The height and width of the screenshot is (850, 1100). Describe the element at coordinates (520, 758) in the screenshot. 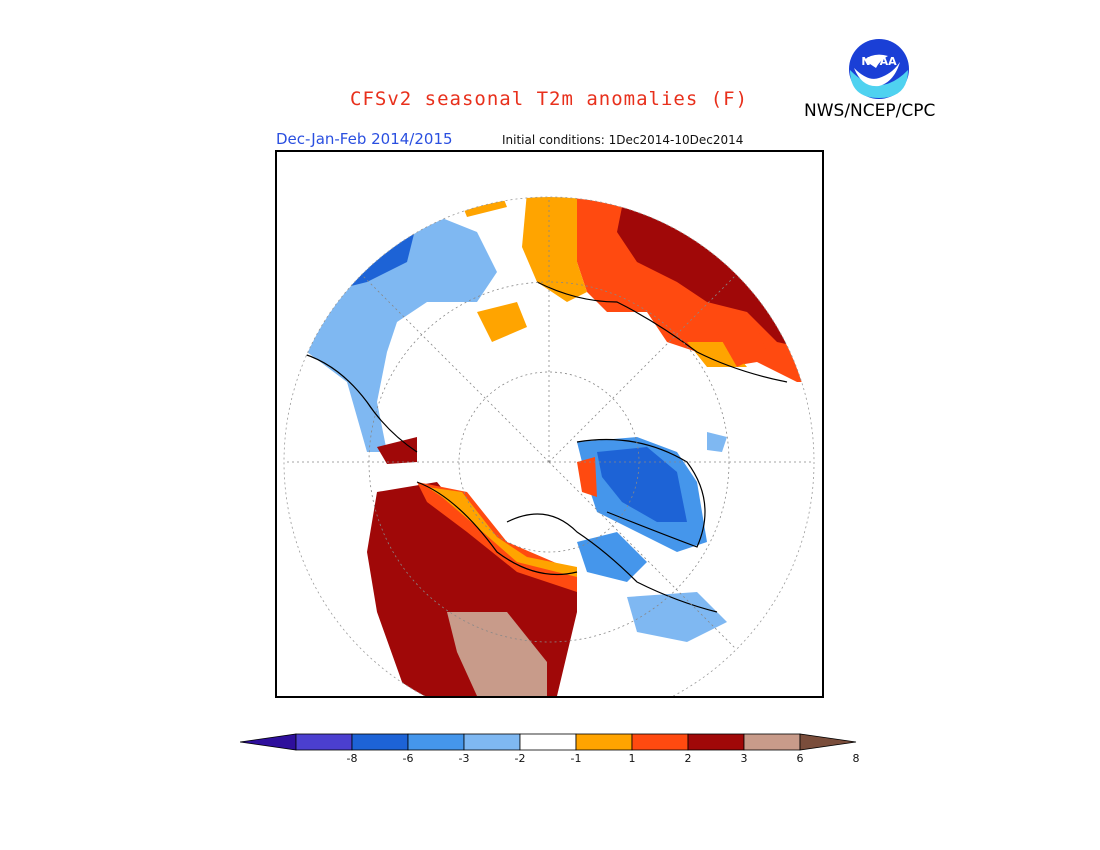

I see `legend-tick-label: -2` at that location.